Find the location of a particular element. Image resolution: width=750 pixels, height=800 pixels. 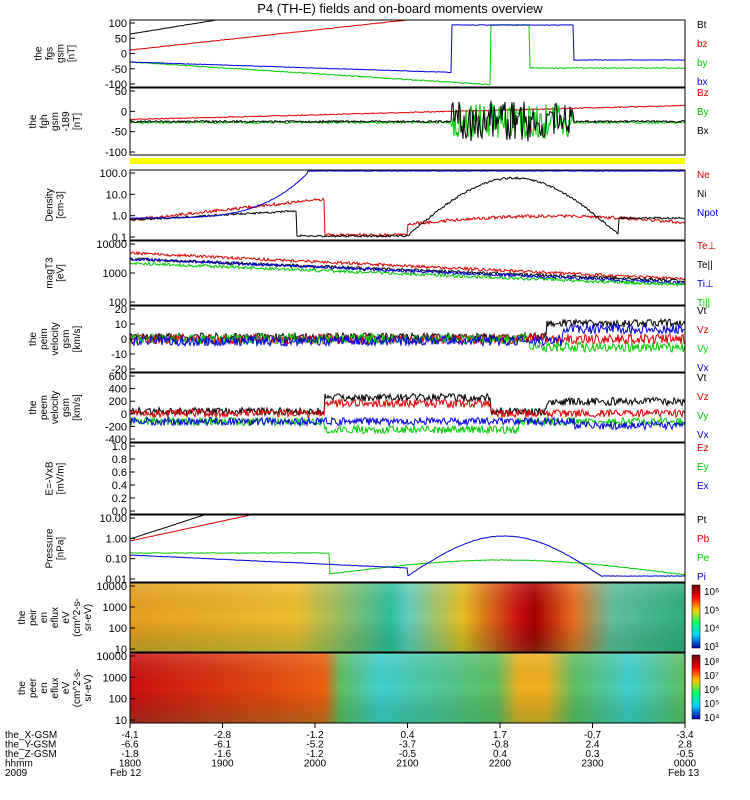

y-axis-label: thefgsgsm[nT] is located at coordinates (56, 53).